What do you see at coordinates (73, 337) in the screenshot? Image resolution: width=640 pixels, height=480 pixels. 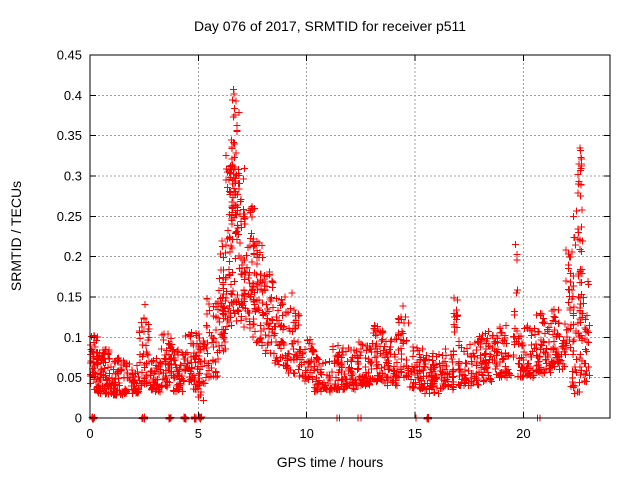 I see `y-tick-label: 0.1` at bounding box center [73, 337].